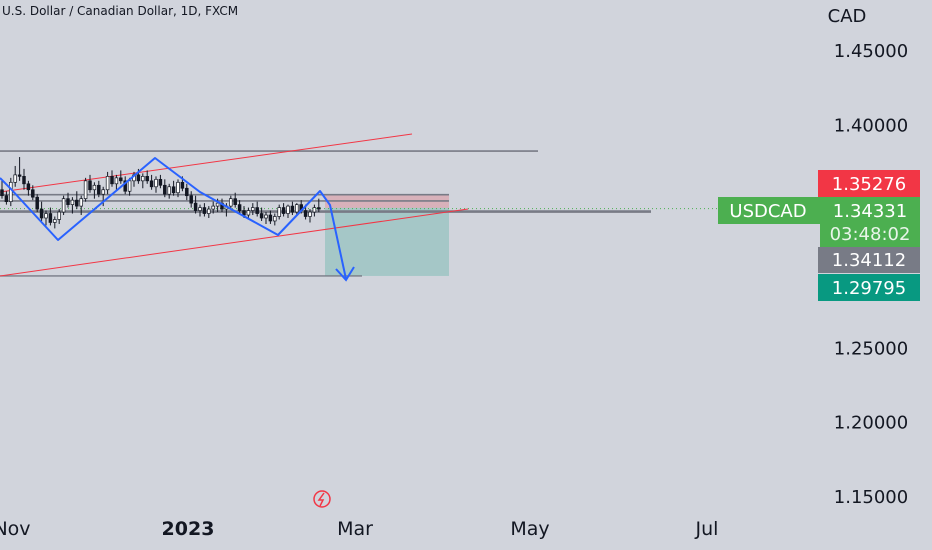 This screenshot has width=932, height=550. Describe the element at coordinates (188, 529) in the screenshot. I see `time-tick-2023: 2023` at that location.